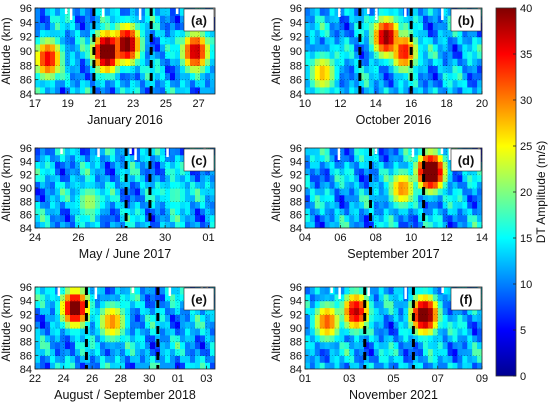 This screenshot has height=416, width=550. Describe the element at coordinates (339, 154) in the screenshot. I see `data-gap` at that location.